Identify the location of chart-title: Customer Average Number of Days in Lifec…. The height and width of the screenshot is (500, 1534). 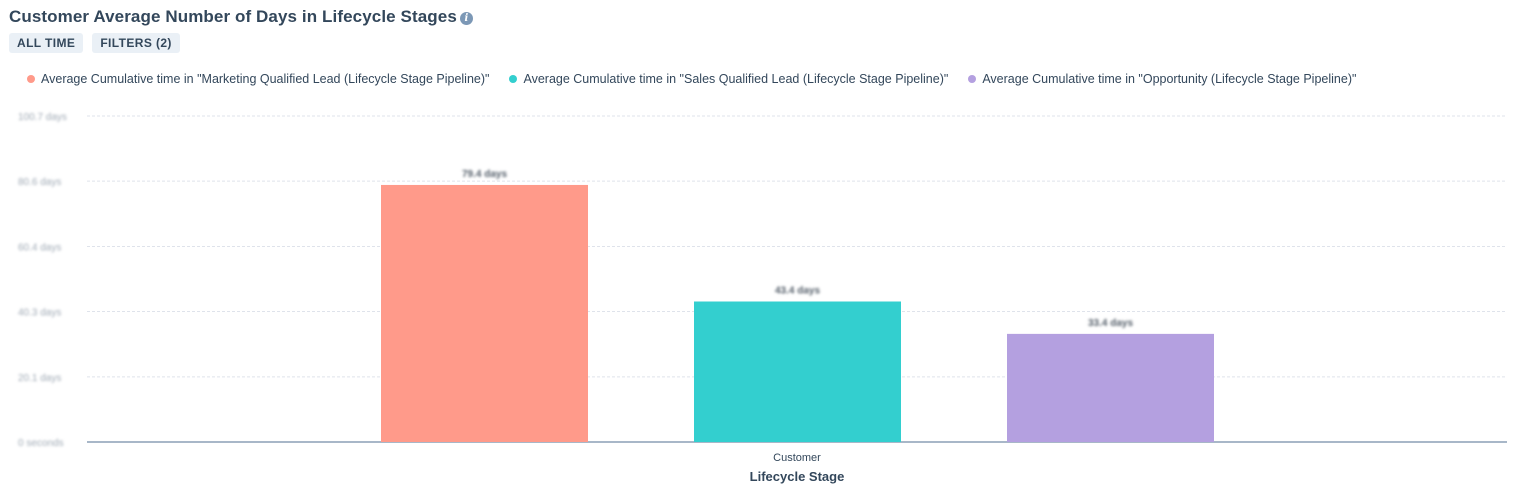
(233, 16).